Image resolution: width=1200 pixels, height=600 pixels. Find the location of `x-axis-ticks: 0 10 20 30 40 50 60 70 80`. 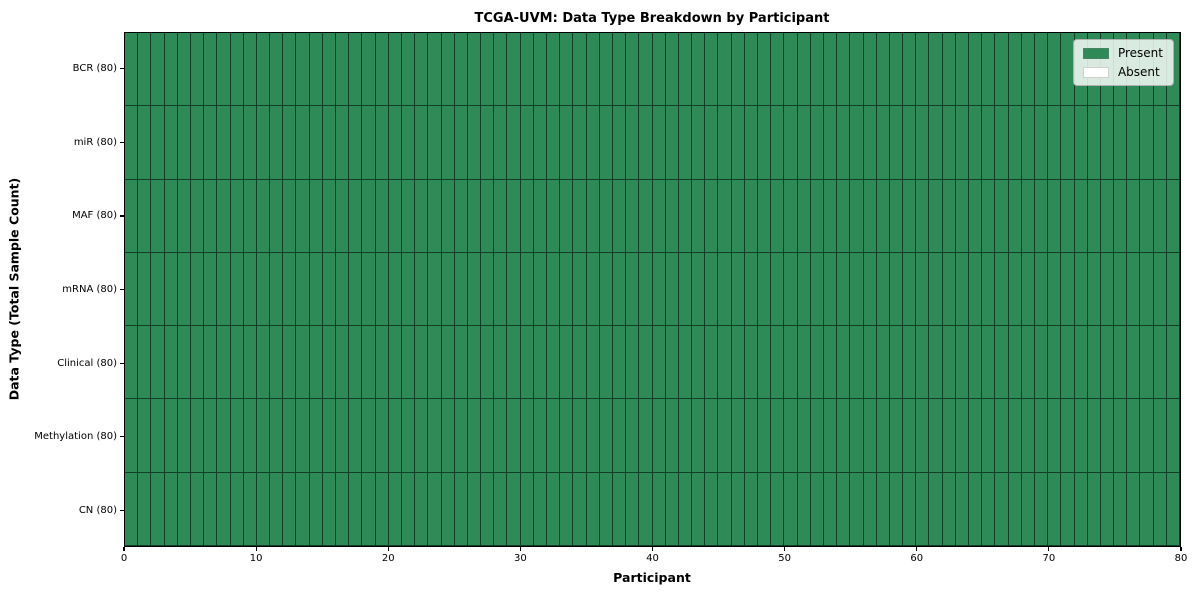

x-axis-ticks: 0 10 20 30 40 50 60 70 80 is located at coordinates (654, 558).